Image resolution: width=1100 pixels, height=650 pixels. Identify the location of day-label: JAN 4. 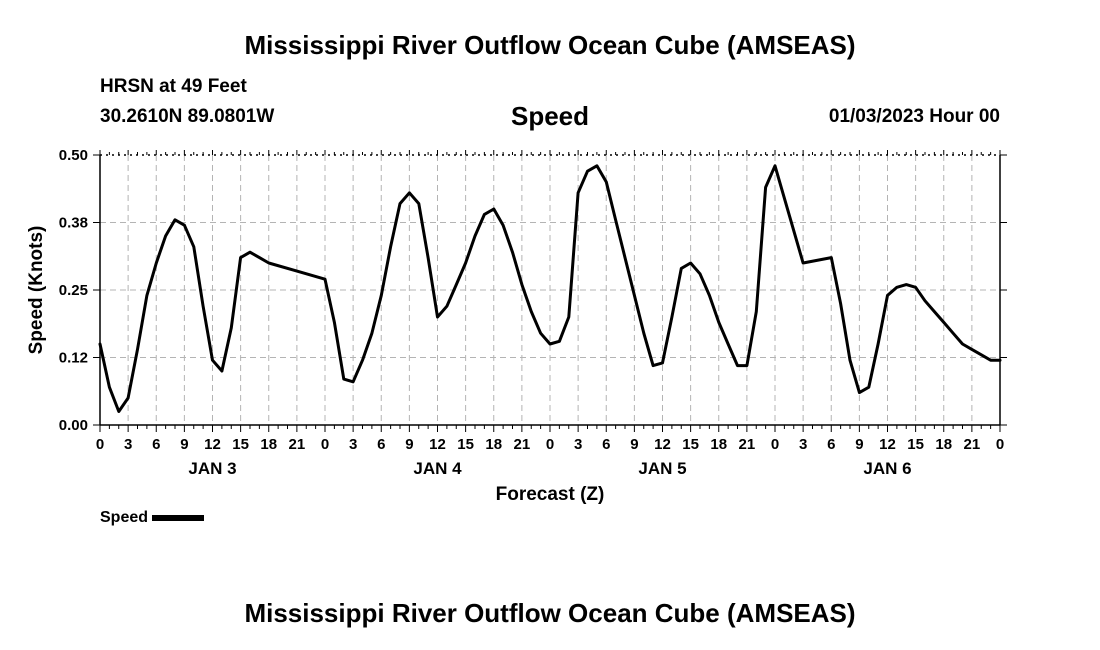
(437, 468).